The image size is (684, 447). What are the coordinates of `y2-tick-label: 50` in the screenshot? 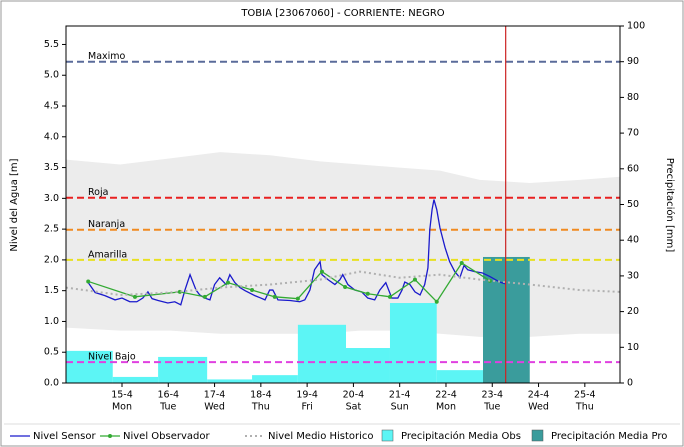 It's located at (633, 204).